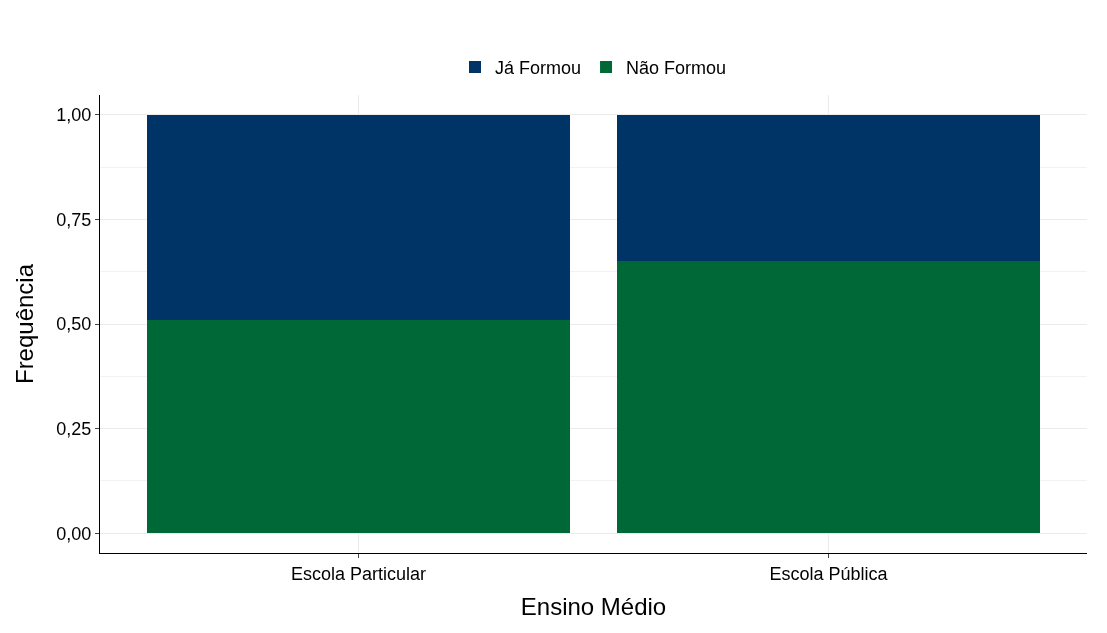  I want to click on x-tick-label: Escola Particular, so click(358, 573).